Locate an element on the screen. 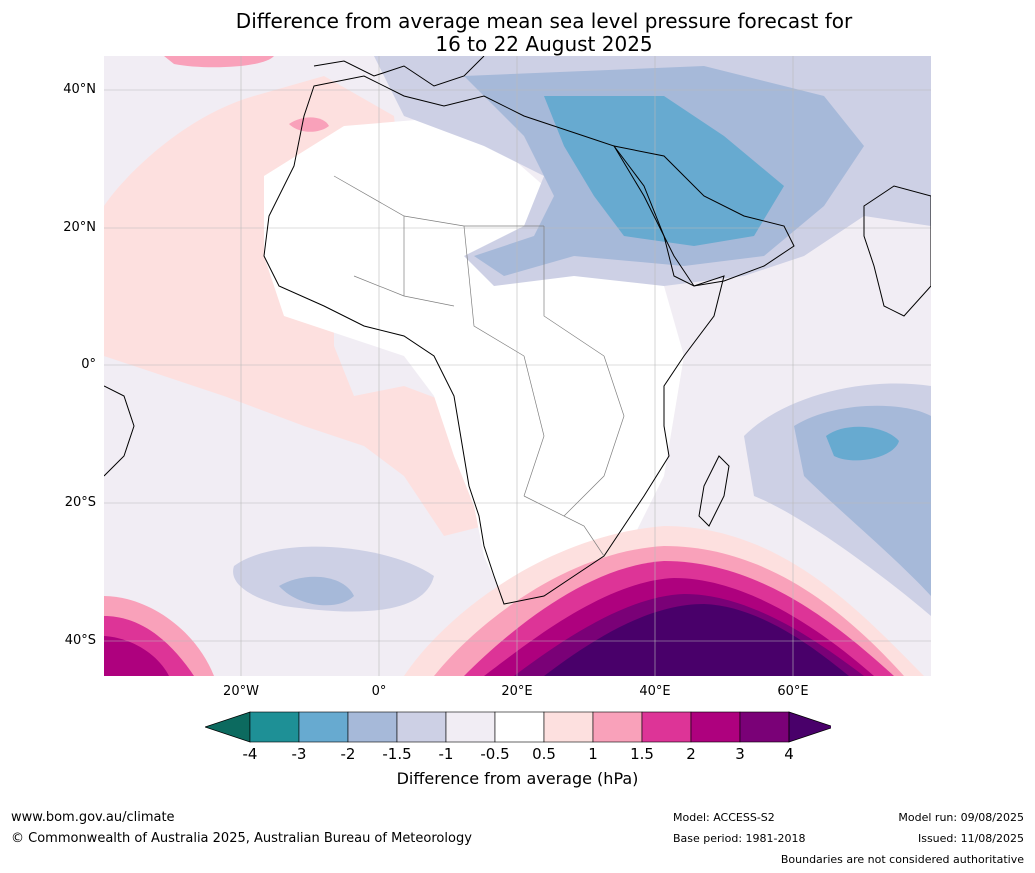 The image size is (1035, 873). south-atlantic-negative-outer is located at coordinates (333, 579).